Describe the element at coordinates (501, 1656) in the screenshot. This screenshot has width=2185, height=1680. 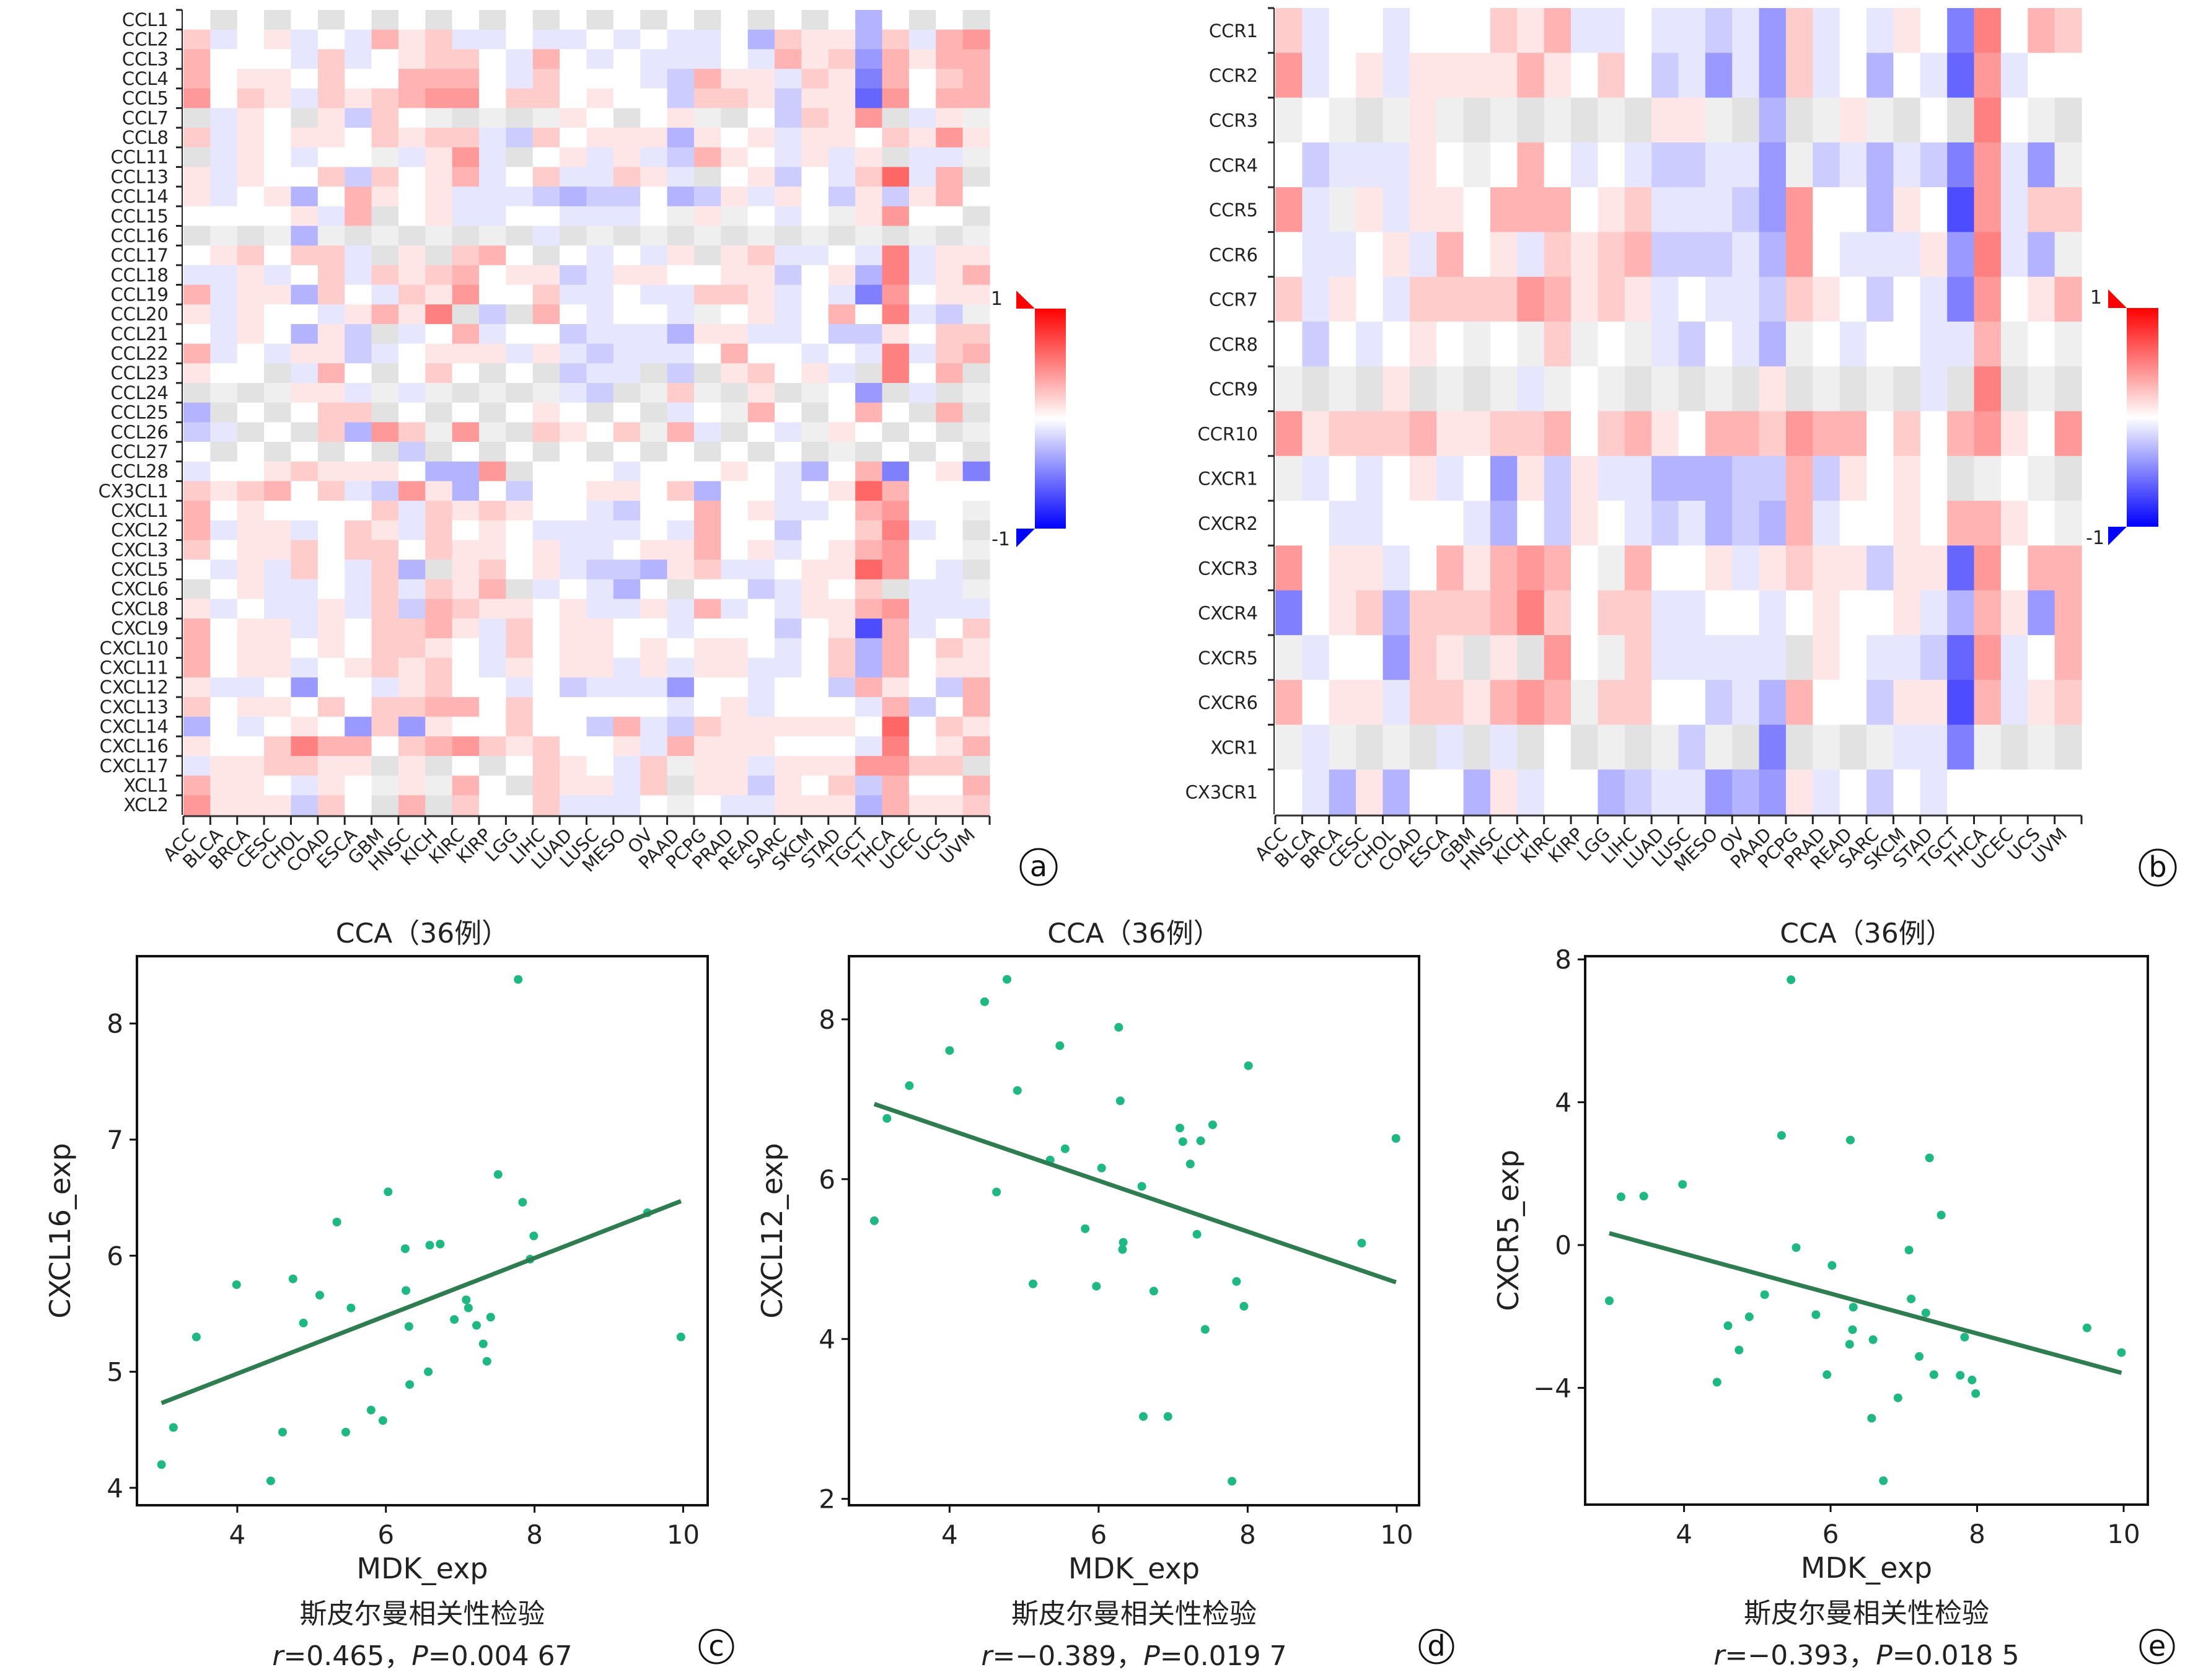
I see `p-value: =0.004 67` at that location.